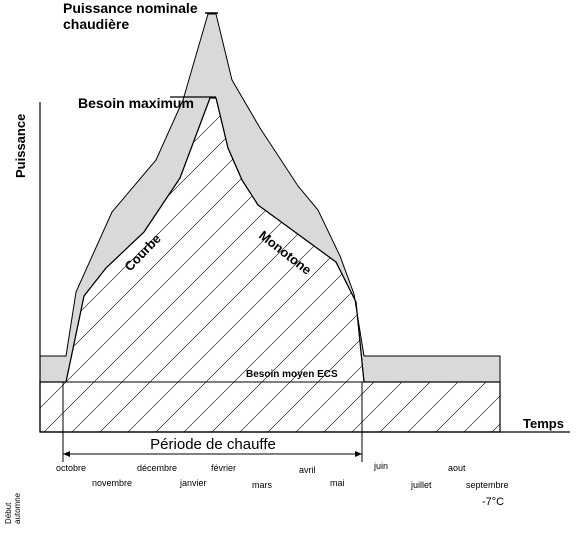 This screenshot has height=533, width=583. I want to click on month-label: mai, so click(337, 483).